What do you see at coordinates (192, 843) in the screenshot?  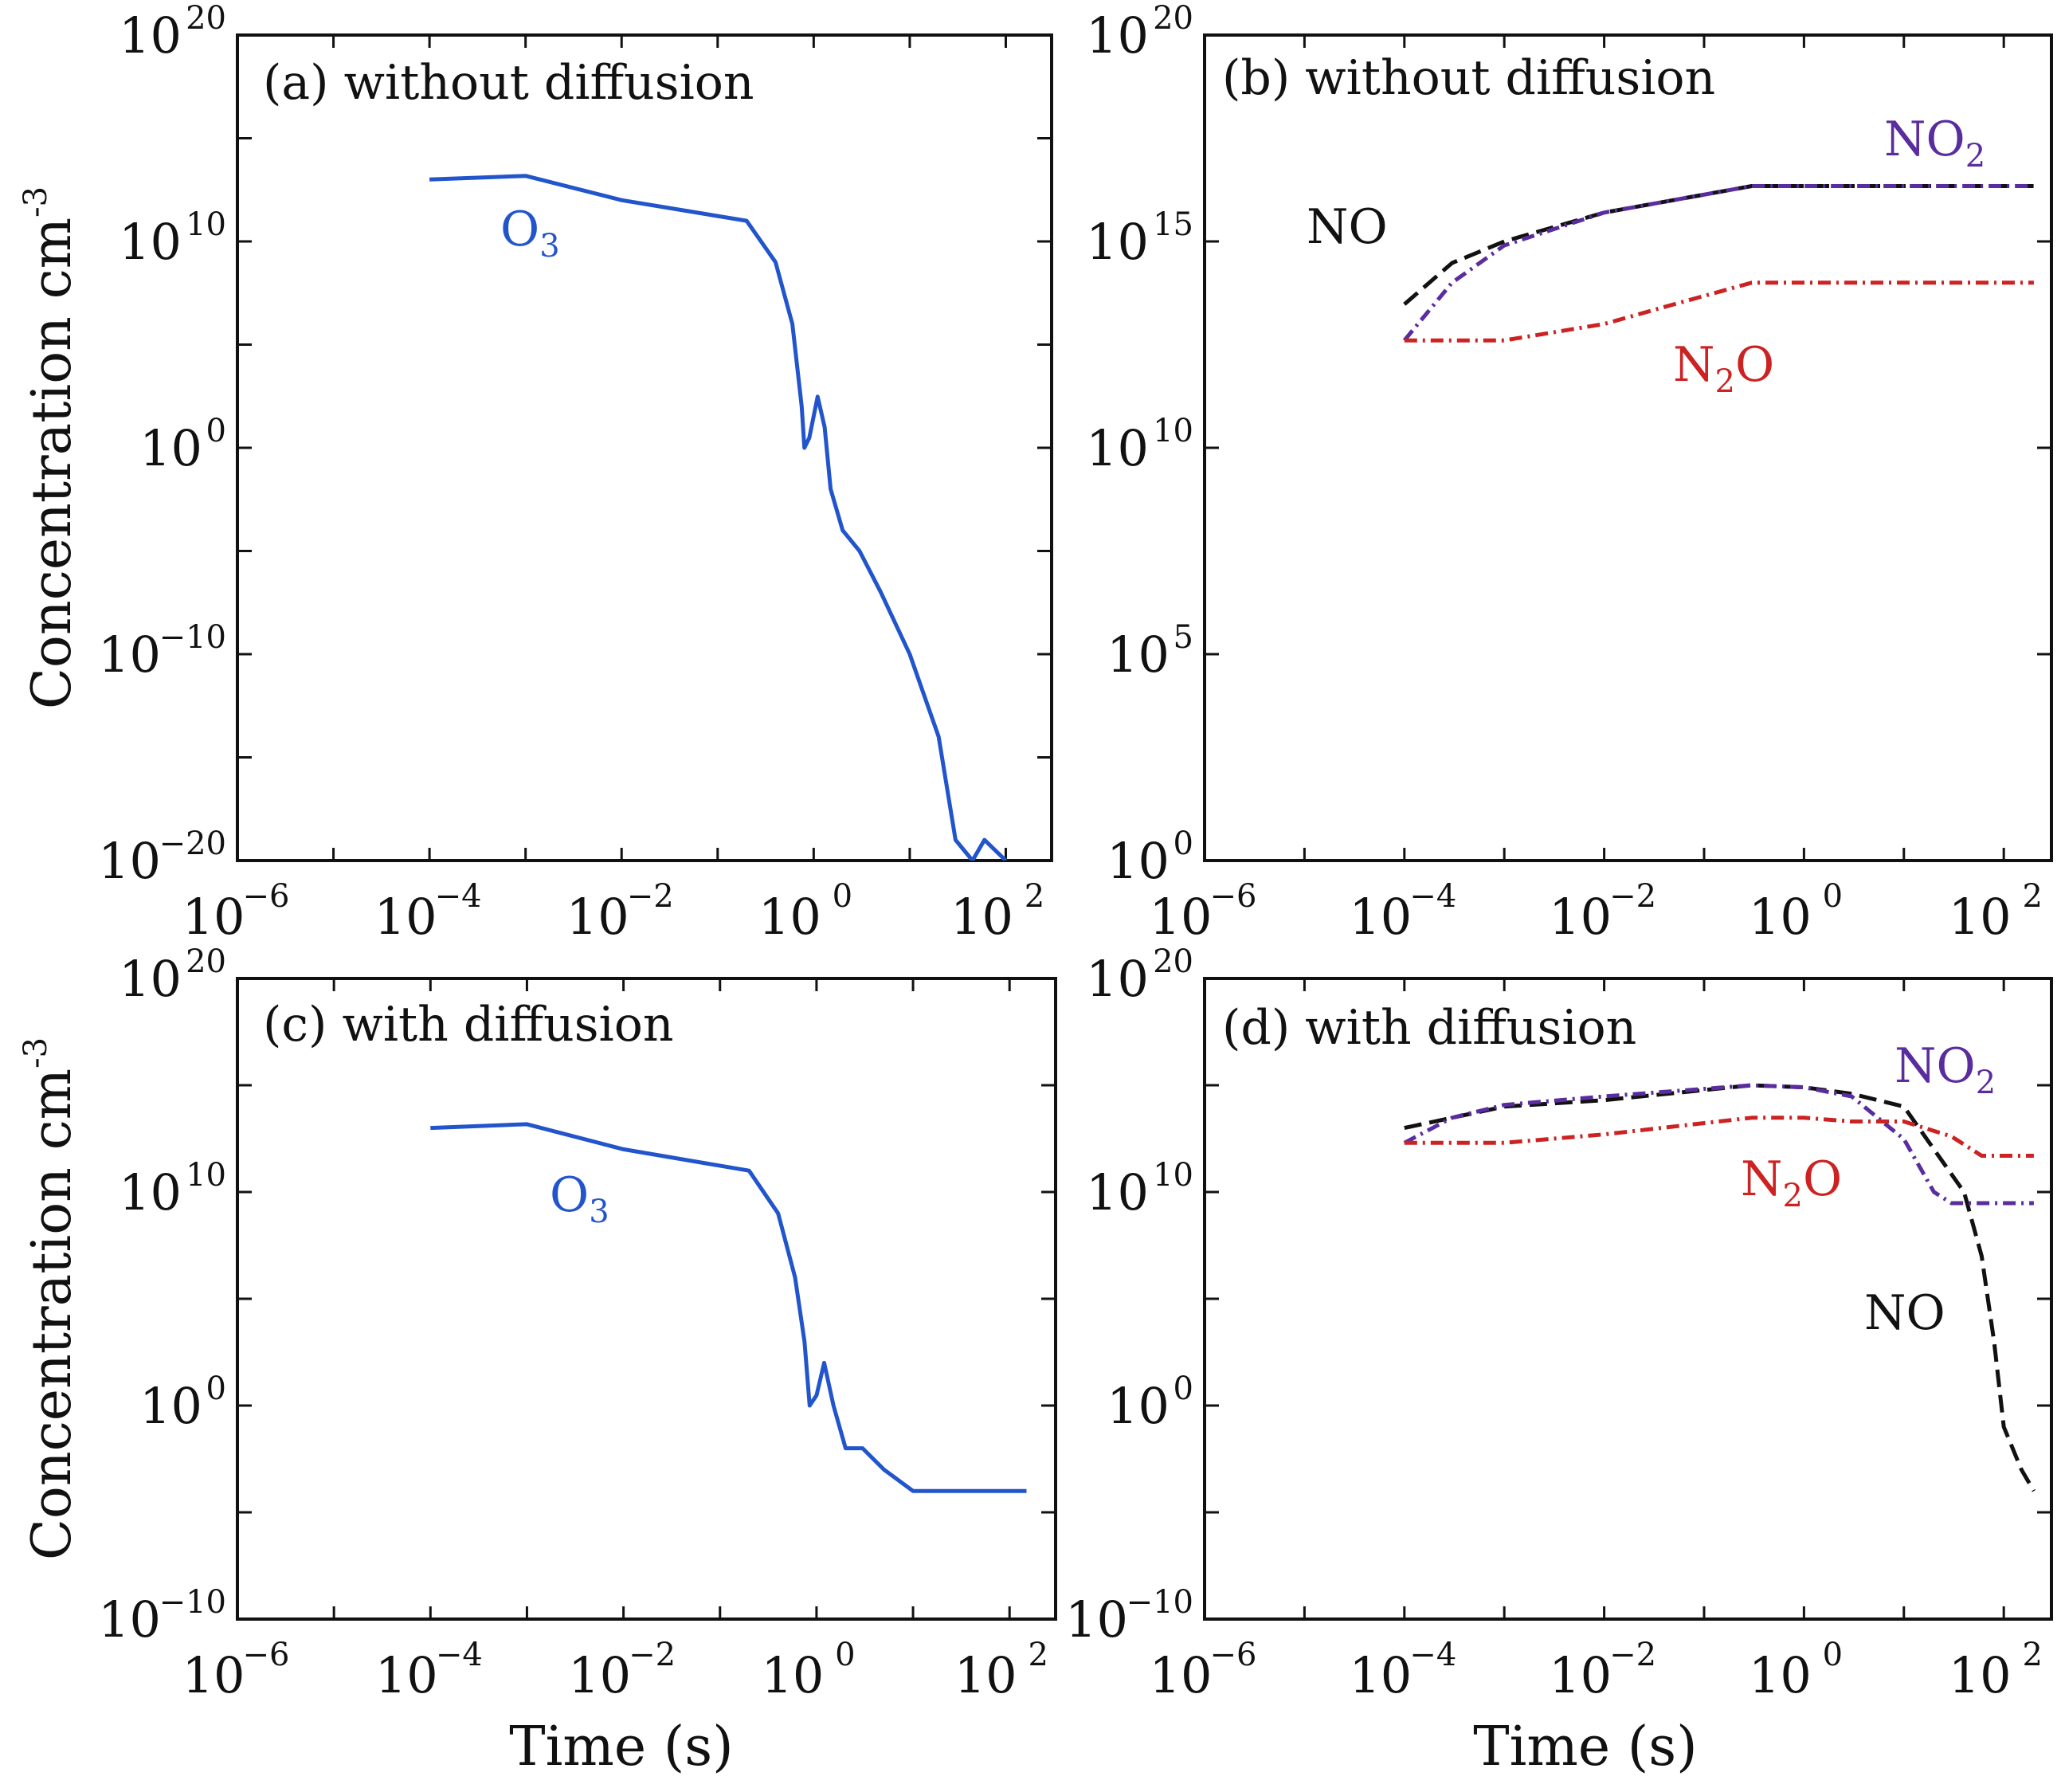 I see `y-tick-exponent: −20` at bounding box center [192, 843].